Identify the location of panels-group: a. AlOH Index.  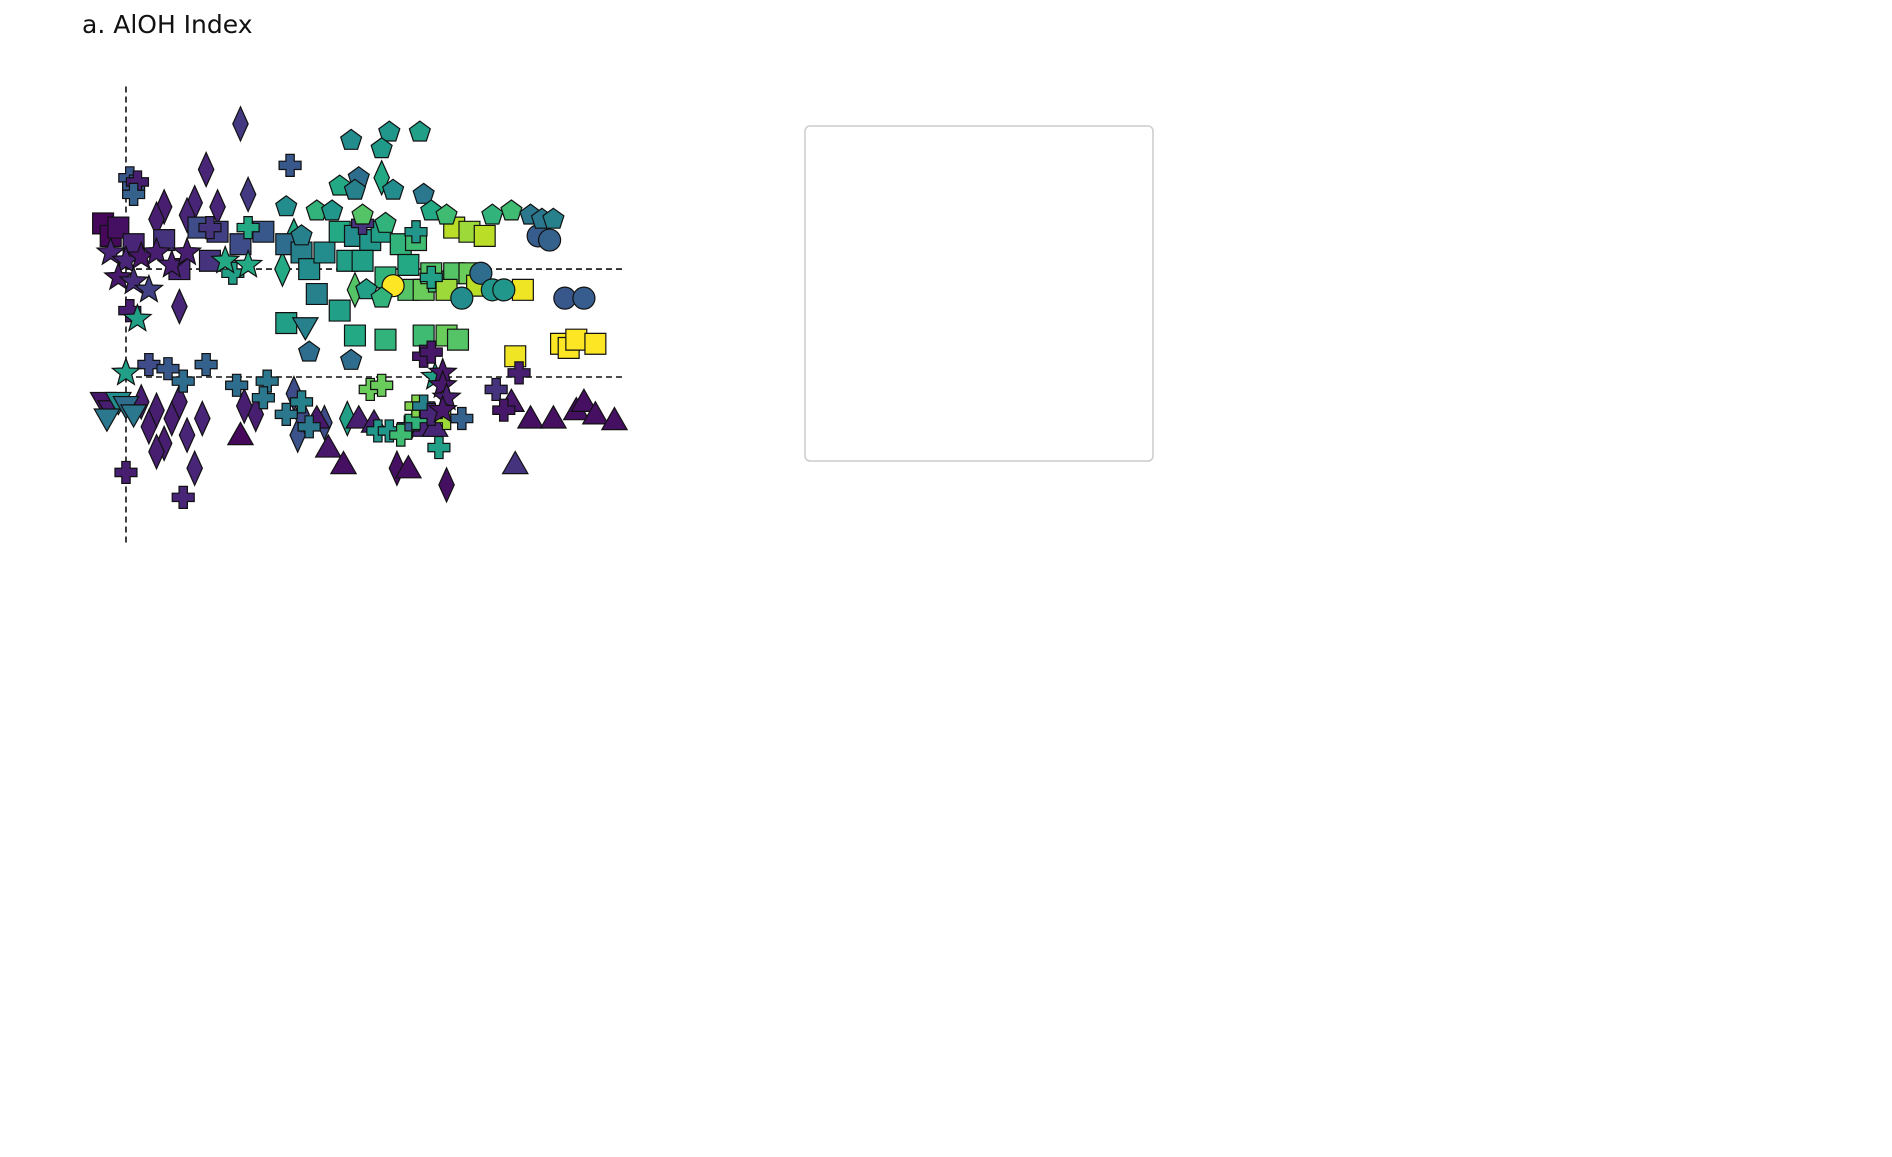
(355, 276).